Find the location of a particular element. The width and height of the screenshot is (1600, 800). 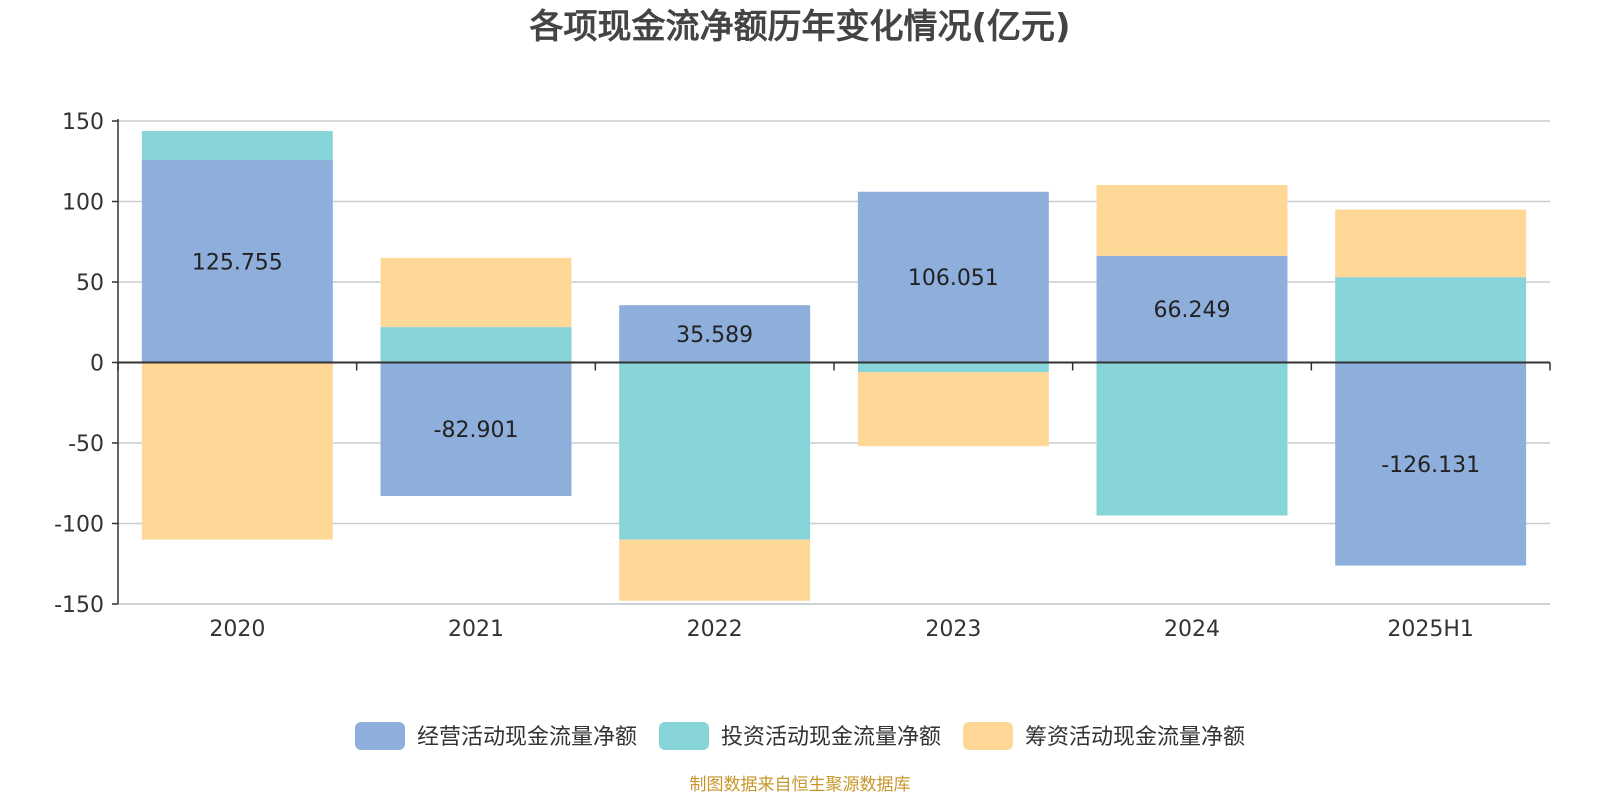

legend-label: 筹资活动现金流量净额 is located at coordinates (1135, 737).